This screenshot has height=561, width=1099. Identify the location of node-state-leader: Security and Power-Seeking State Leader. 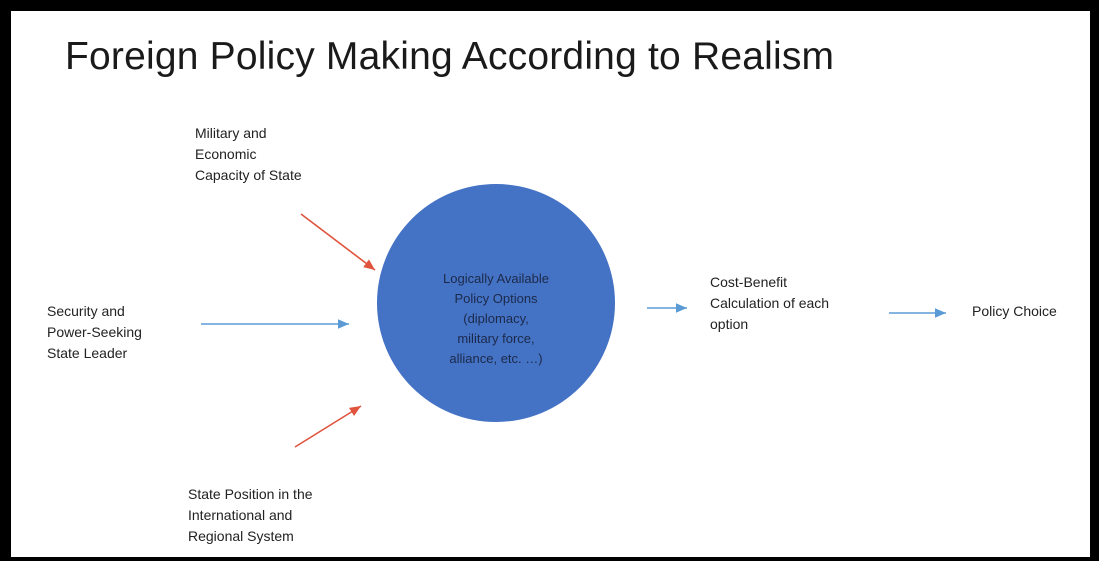
(94, 332).